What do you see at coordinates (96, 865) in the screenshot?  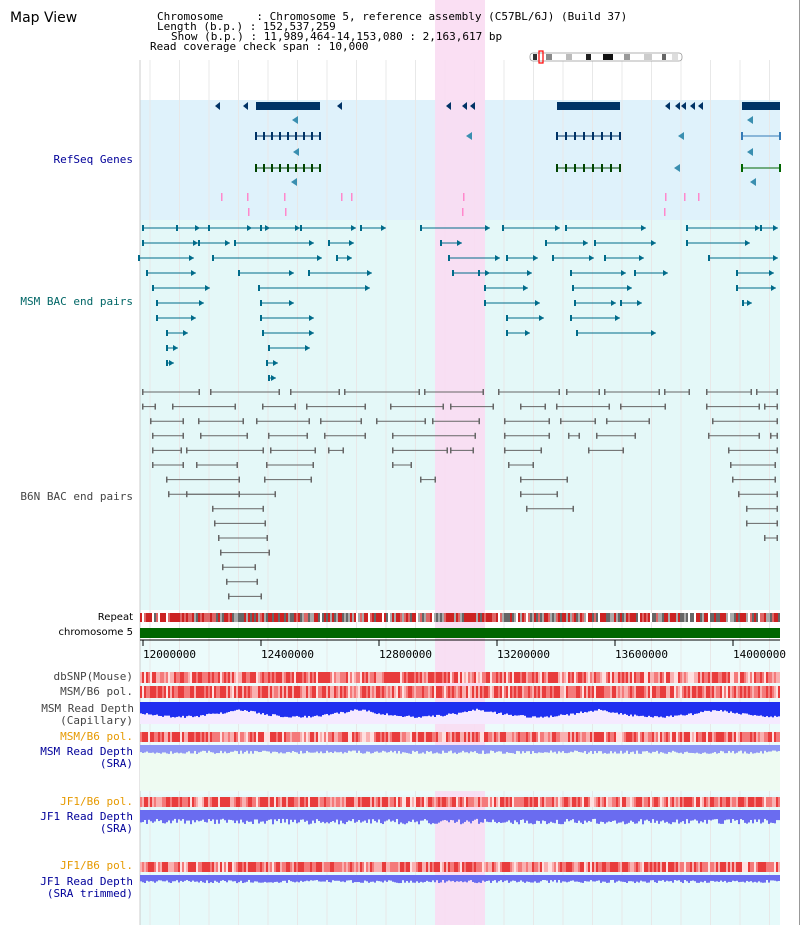 I see `track-label-jf1-b6-pol-2: JF1/B6 pol.` at bounding box center [96, 865].